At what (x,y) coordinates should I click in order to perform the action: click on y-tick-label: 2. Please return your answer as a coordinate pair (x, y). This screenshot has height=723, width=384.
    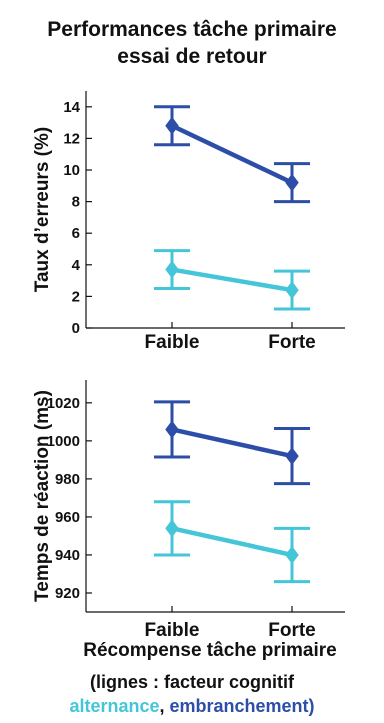
    Looking at the image, I should click on (76, 296).